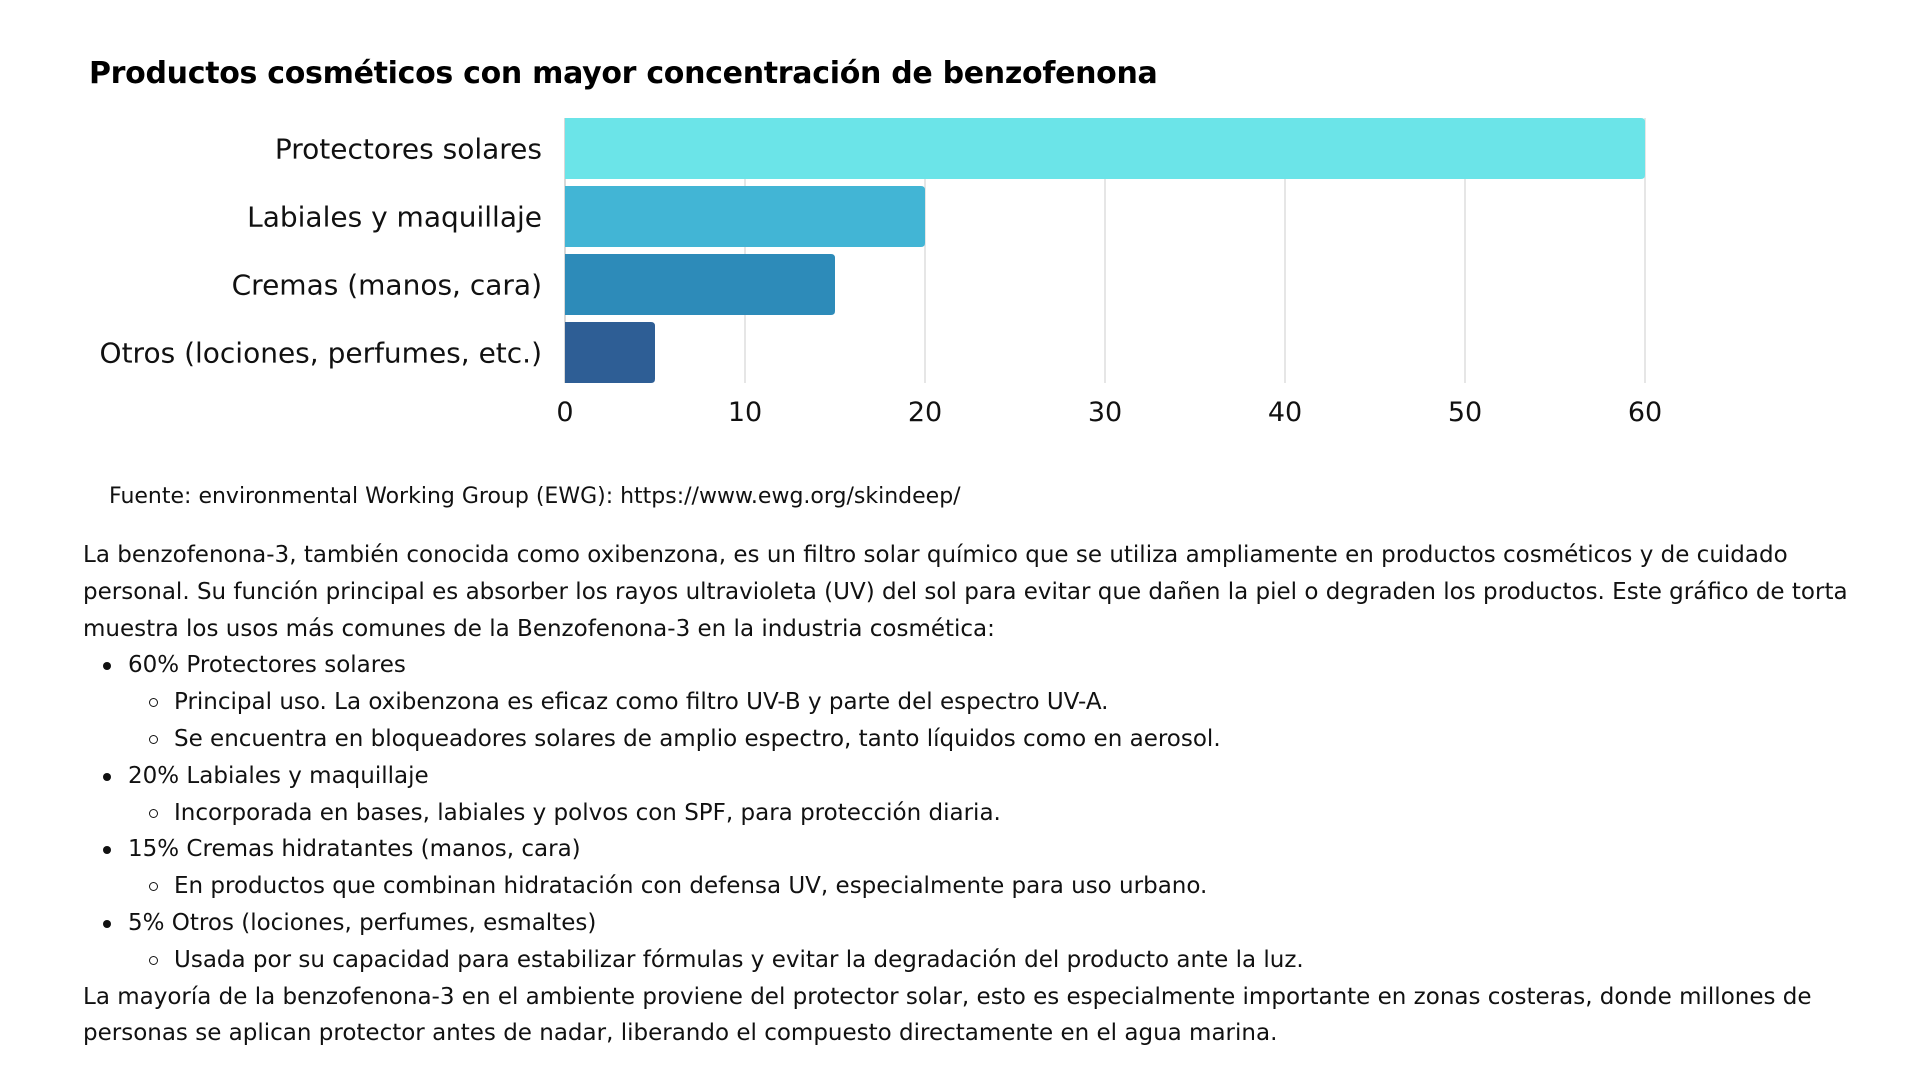 This screenshot has width=1920, height=1080. I want to click on list-item: 5% Otros (lociones, perfumes, esmaltes), so click(983, 923).